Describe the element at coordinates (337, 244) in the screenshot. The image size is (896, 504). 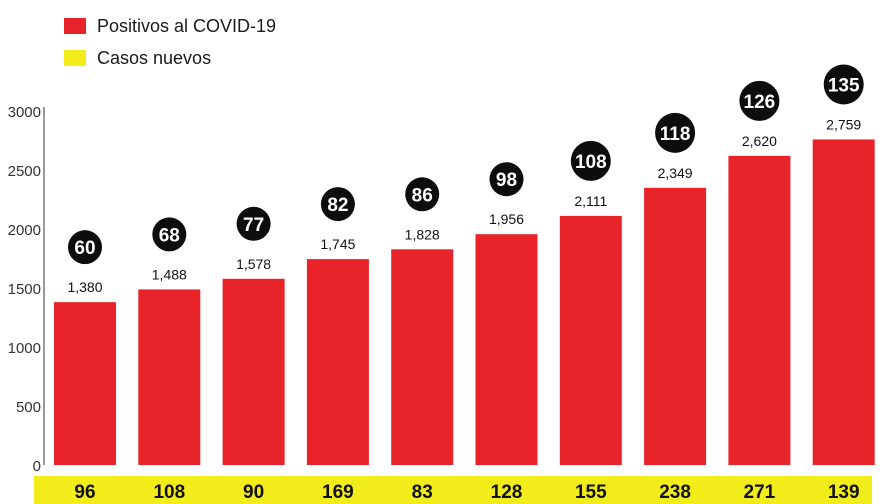
I see `data-label-positivos: 1,745` at that location.